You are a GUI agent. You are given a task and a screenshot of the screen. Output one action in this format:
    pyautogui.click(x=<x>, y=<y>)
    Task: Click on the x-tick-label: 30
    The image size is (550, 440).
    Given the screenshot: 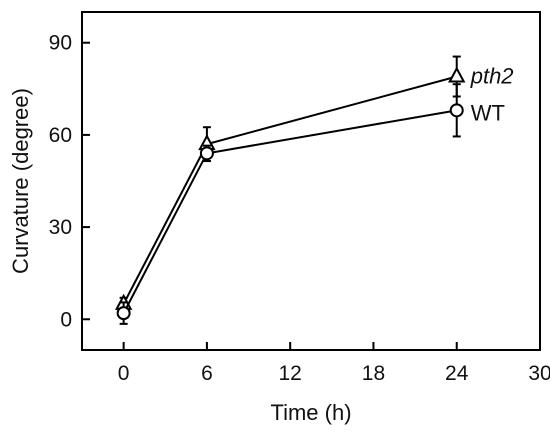 What is the action you would take?
    pyautogui.click(x=539, y=373)
    